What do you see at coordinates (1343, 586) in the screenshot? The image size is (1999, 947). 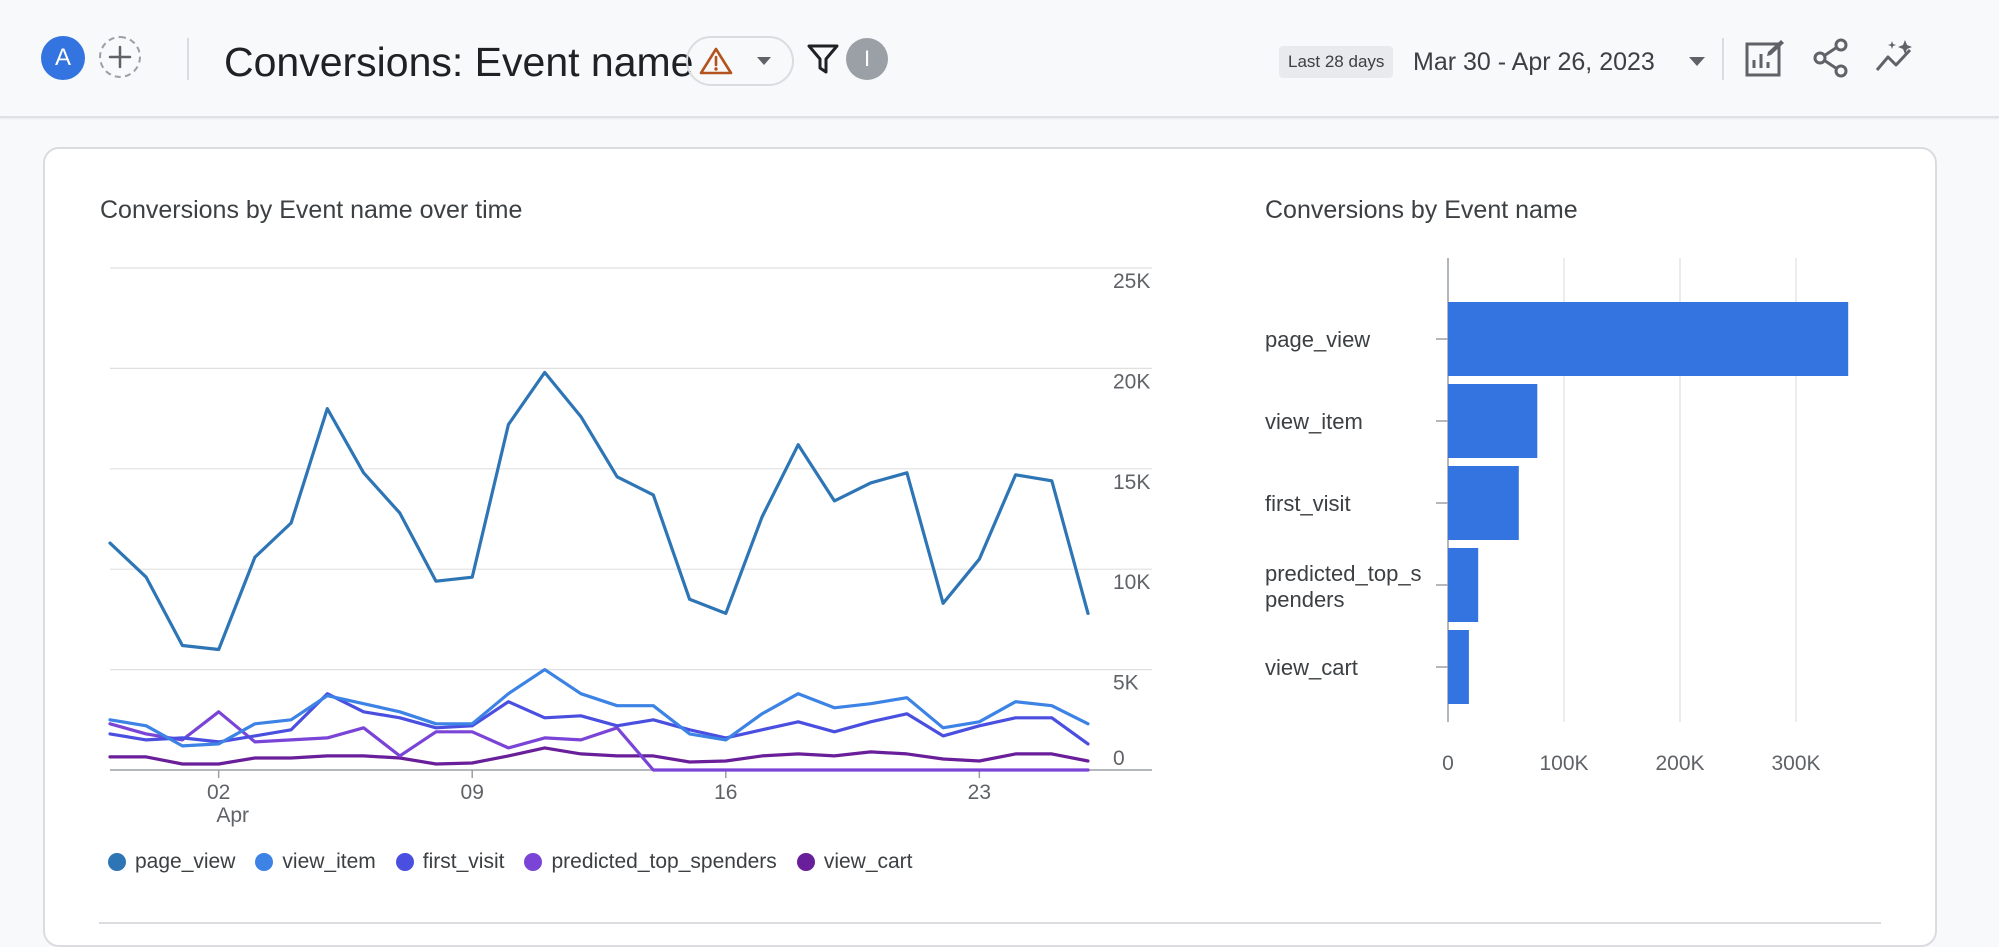 I see `category-label: predicted_top_s penders` at bounding box center [1343, 586].